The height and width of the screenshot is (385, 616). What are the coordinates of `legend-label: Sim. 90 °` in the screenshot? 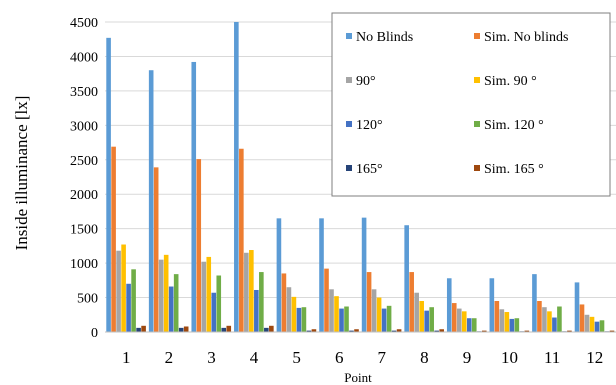 It's located at (510, 81).